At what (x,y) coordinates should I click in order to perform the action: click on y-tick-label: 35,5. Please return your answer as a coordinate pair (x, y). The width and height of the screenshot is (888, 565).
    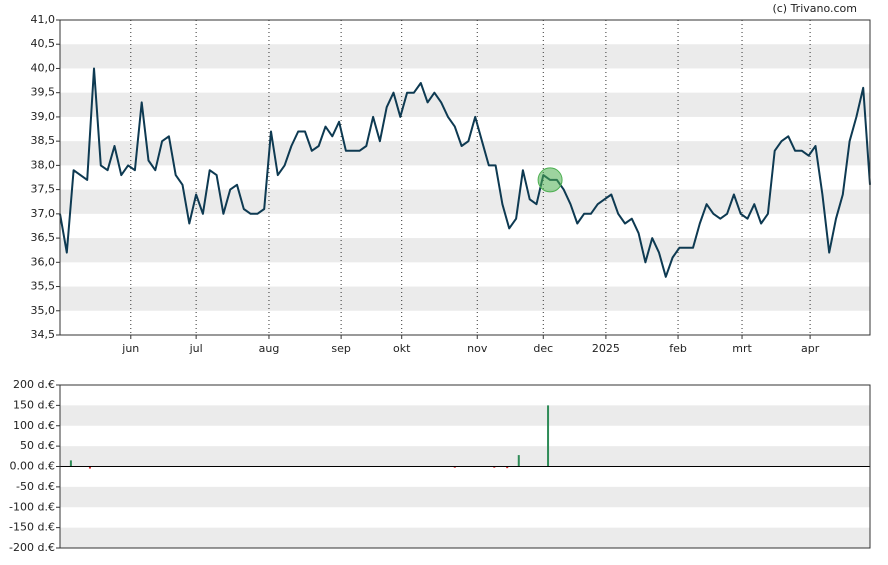
    Looking at the image, I should click on (43, 286).